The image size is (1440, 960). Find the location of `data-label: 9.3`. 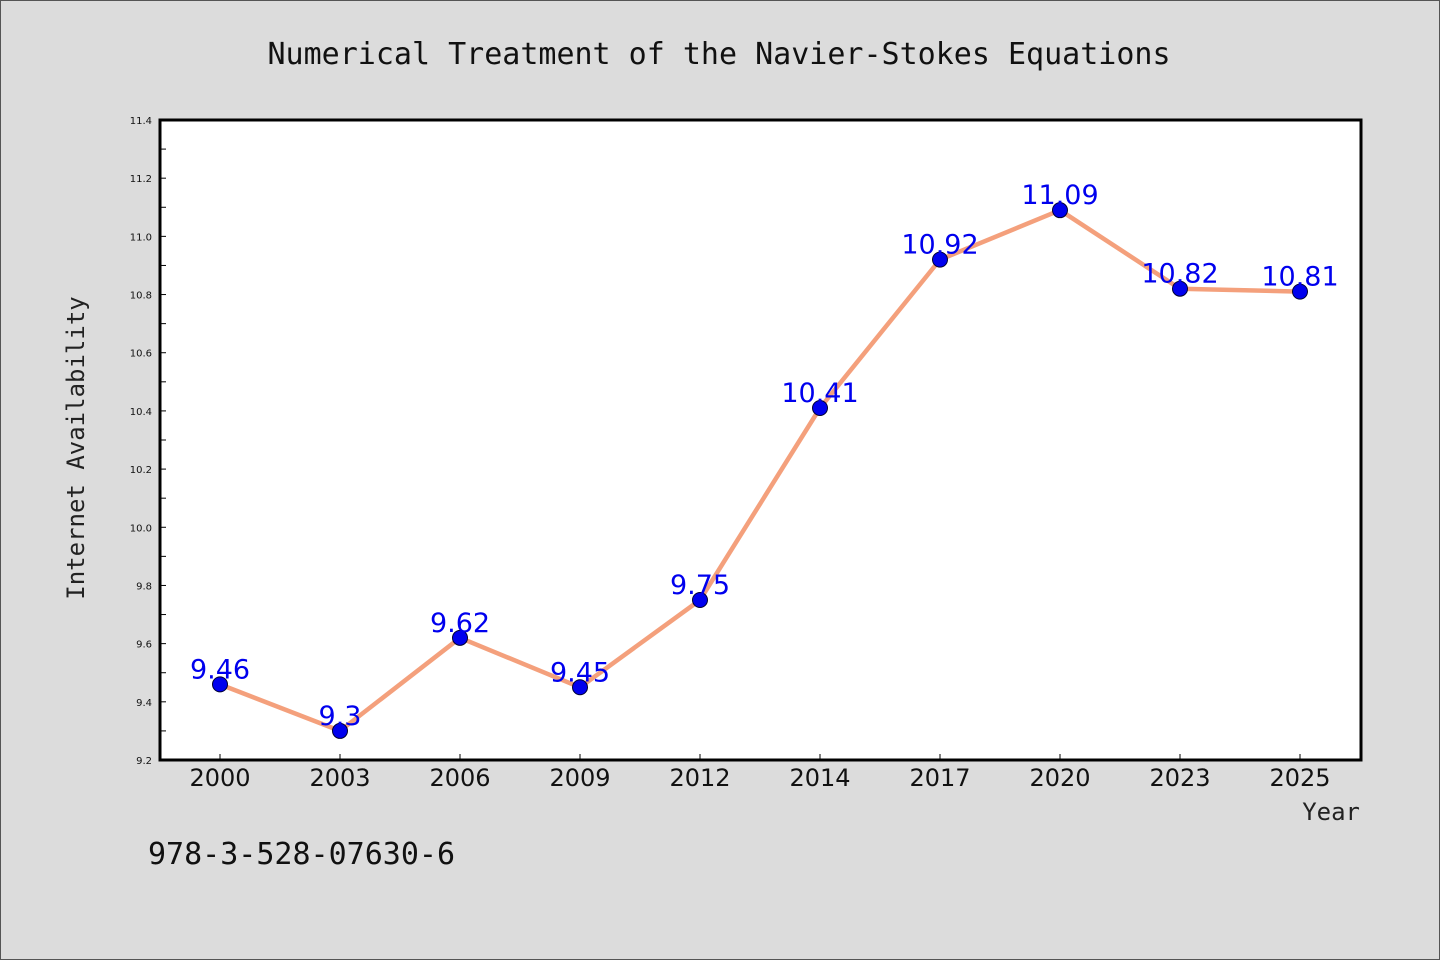

data-label: 9.3 is located at coordinates (340, 716).